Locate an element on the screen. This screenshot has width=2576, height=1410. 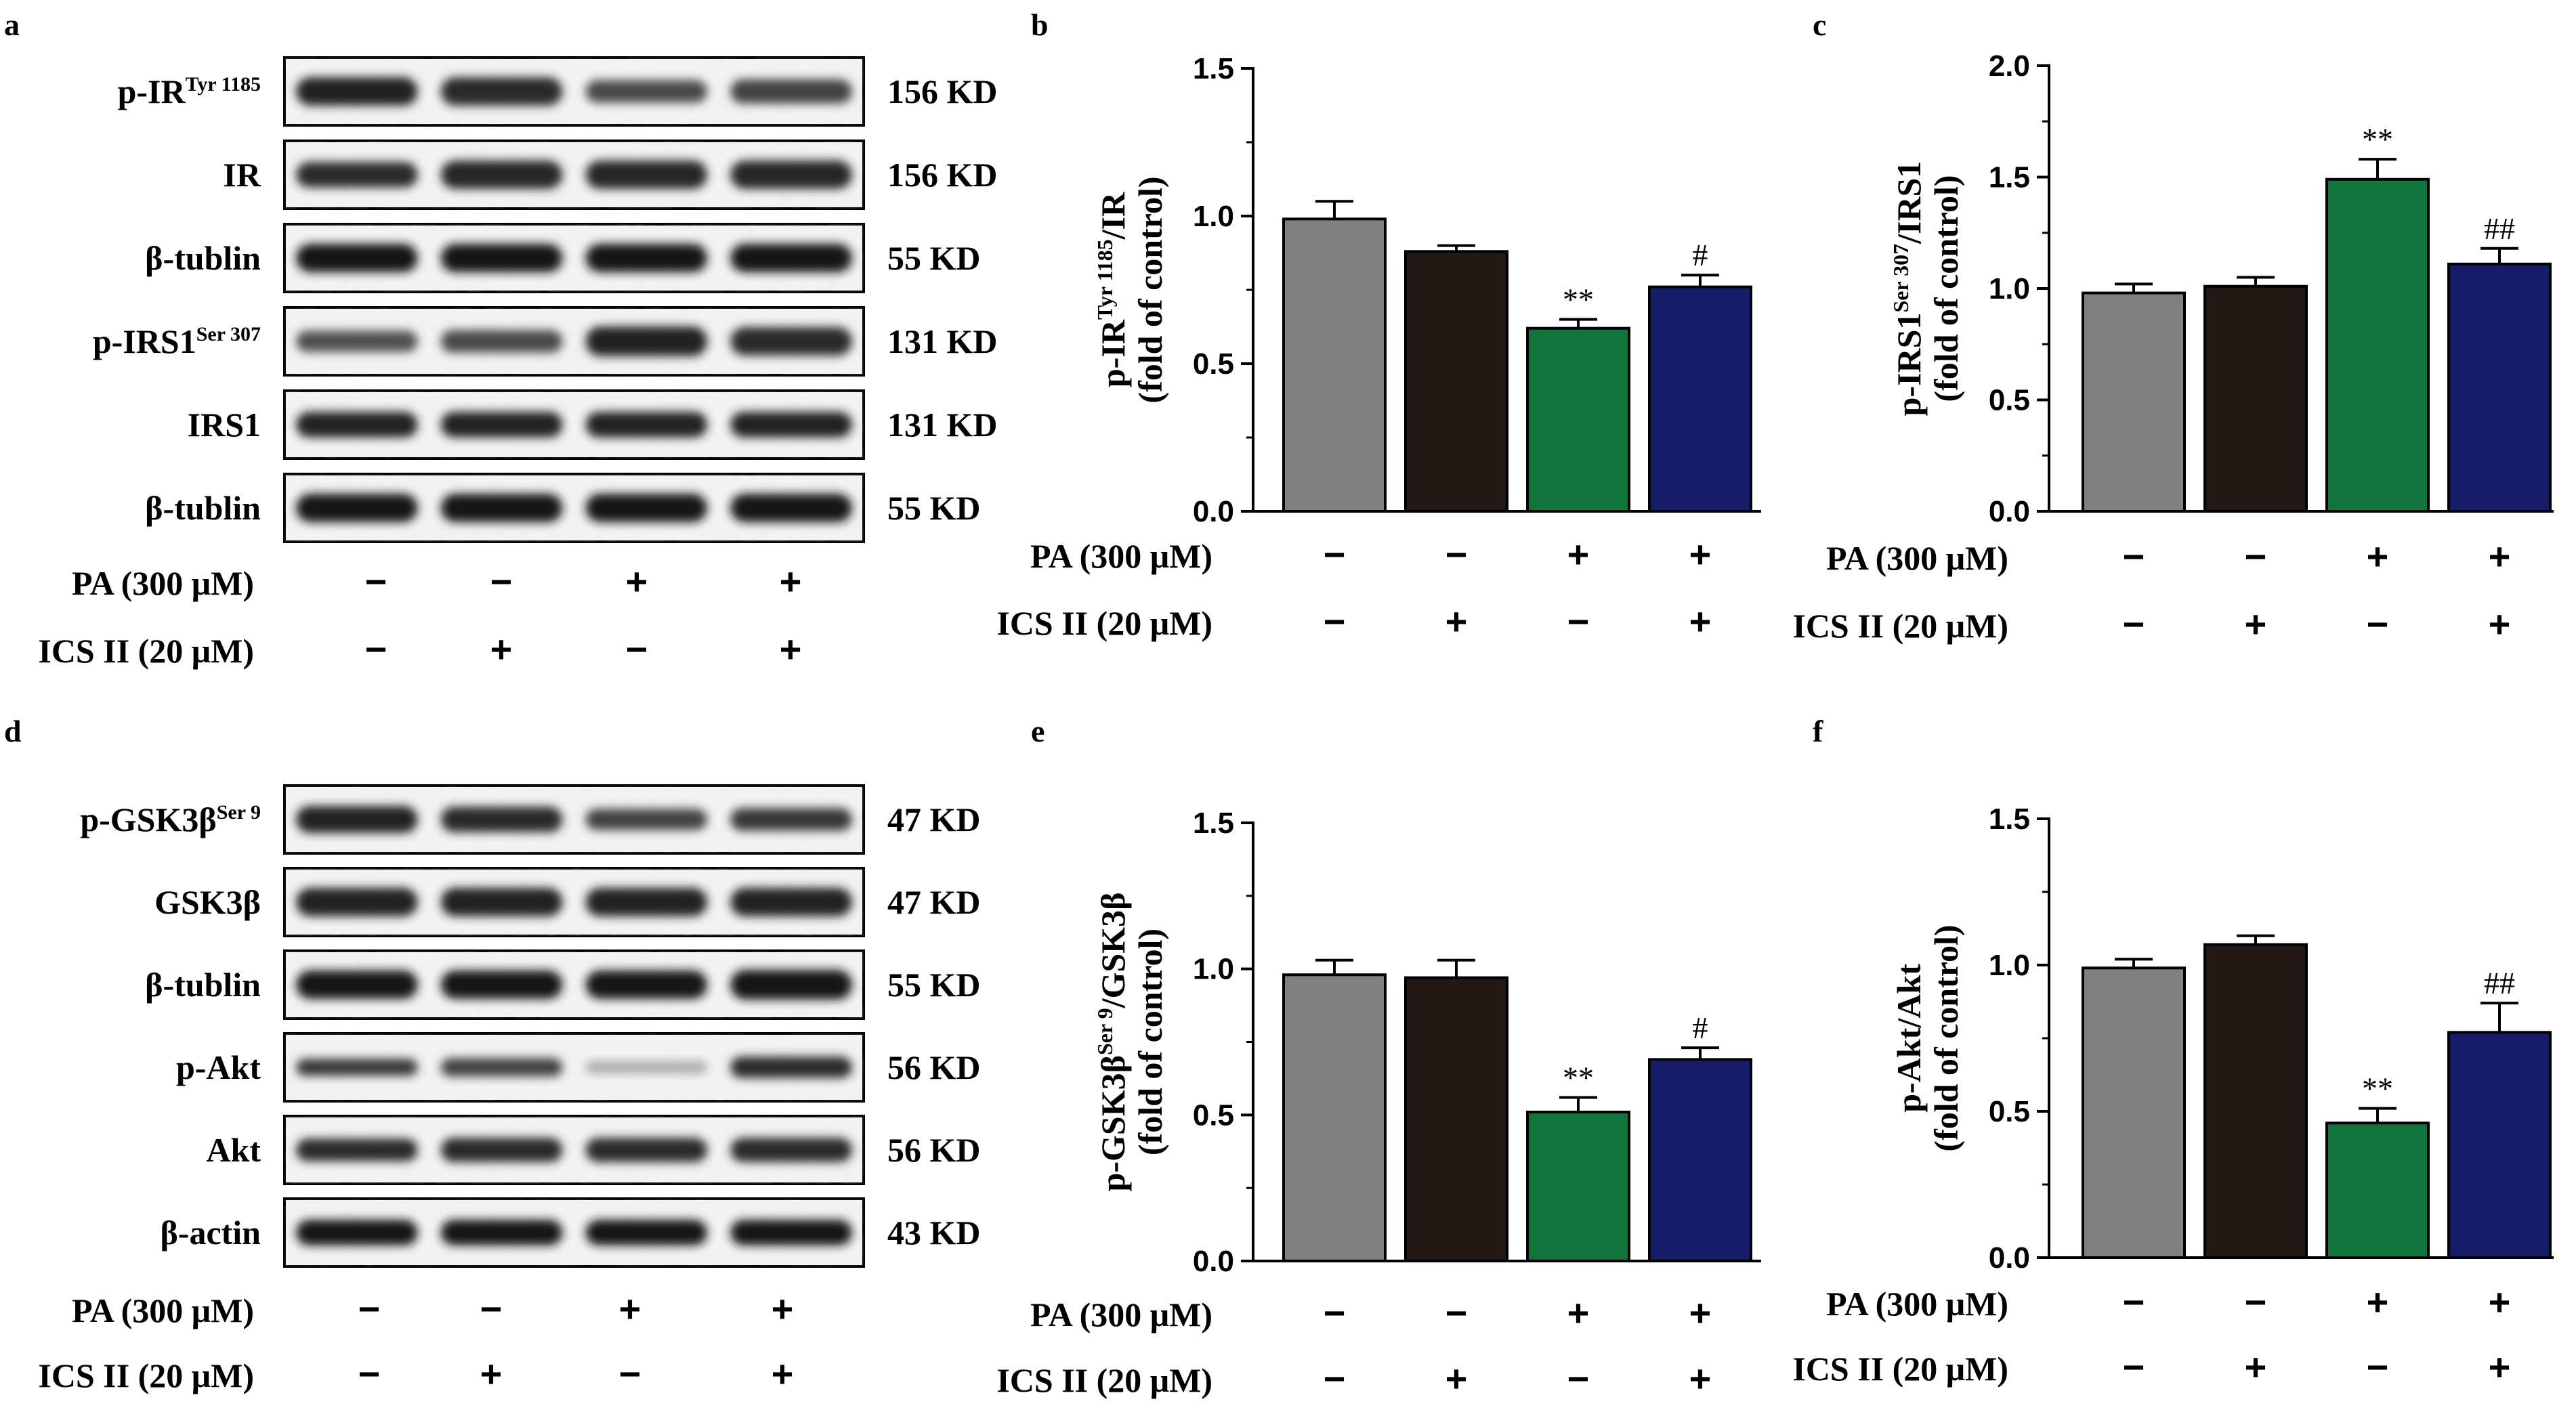
blot-row-label: IRS1 is located at coordinates (225, 425).